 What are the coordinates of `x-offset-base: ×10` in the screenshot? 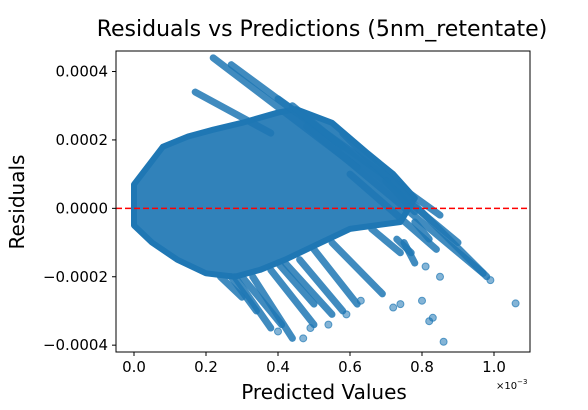 It's located at (506, 386).